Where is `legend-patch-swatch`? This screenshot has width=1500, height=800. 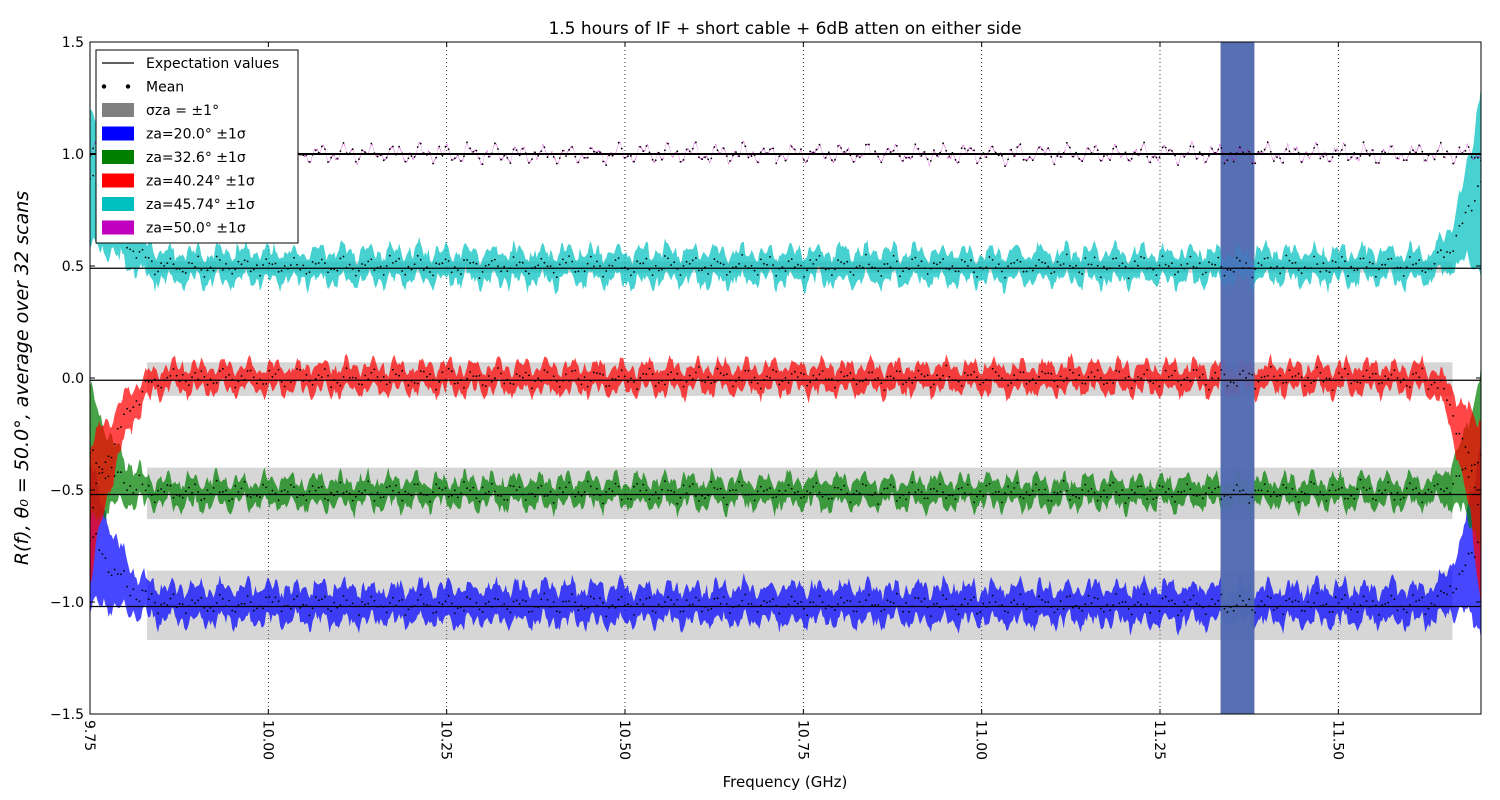
legend-patch-swatch is located at coordinates (118, 157).